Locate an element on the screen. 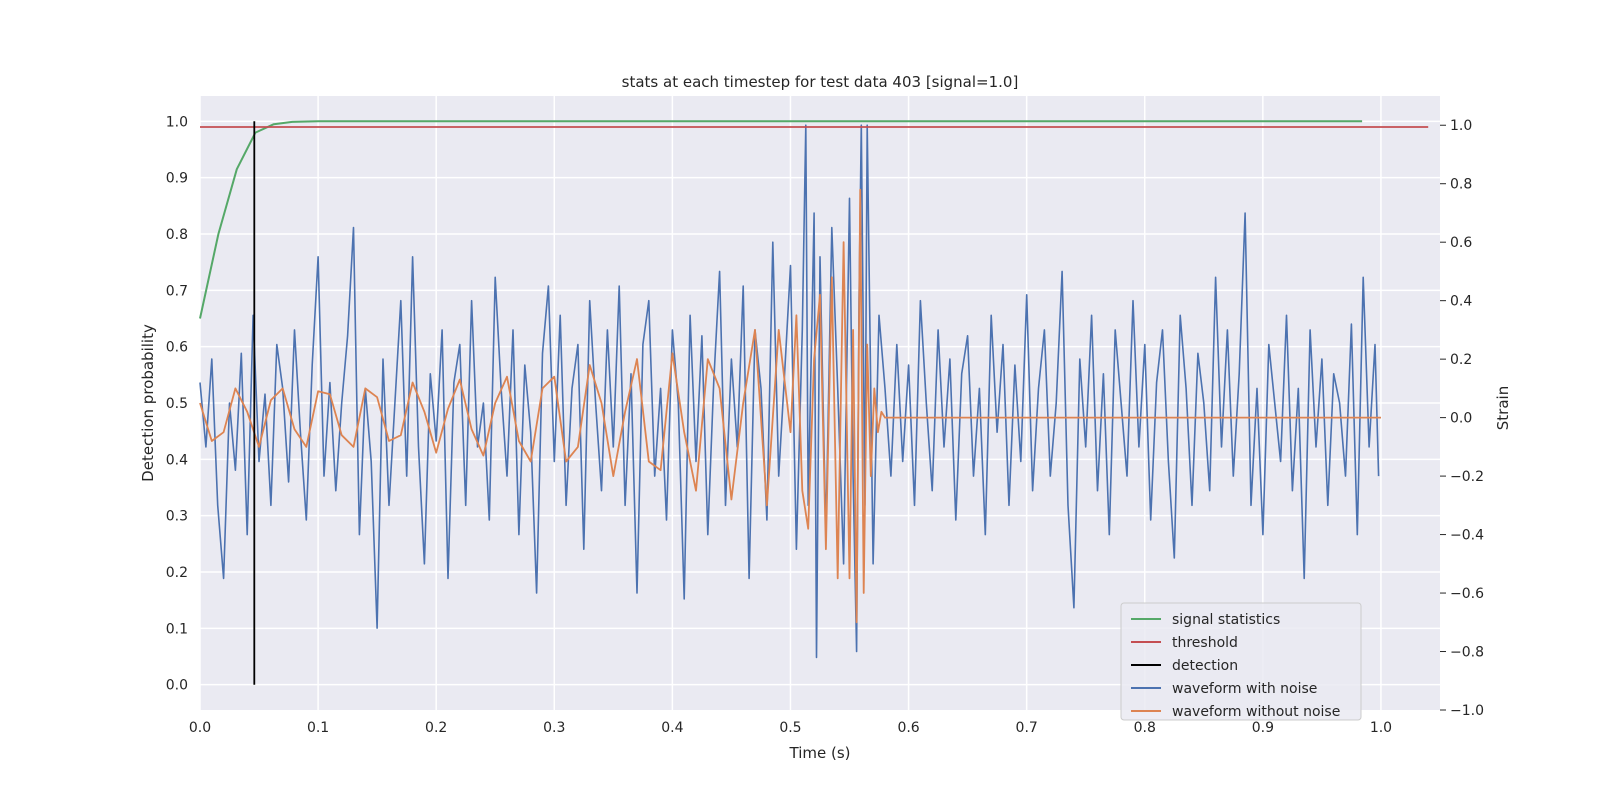 This screenshot has width=1600, height=800. right-tick-label: 0.0 is located at coordinates (1461, 419).